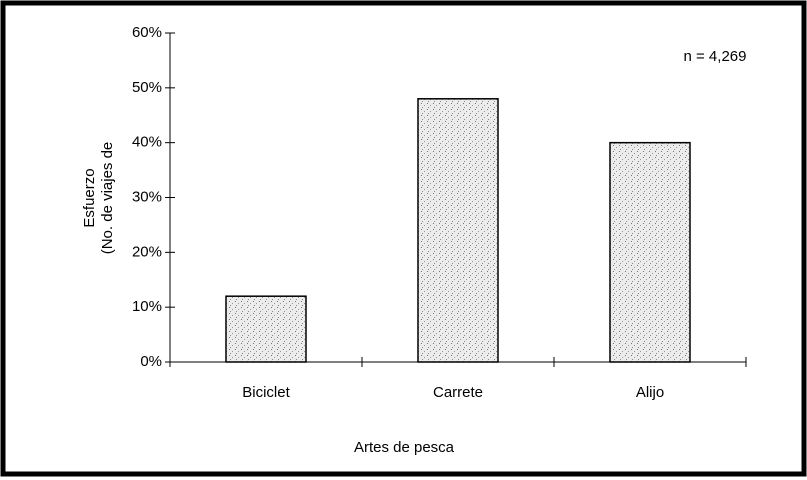 The height and width of the screenshot is (480, 807). What do you see at coordinates (147, 196) in the screenshot?
I see `y-tick-label: 30%` at bounding box center [147, 196].